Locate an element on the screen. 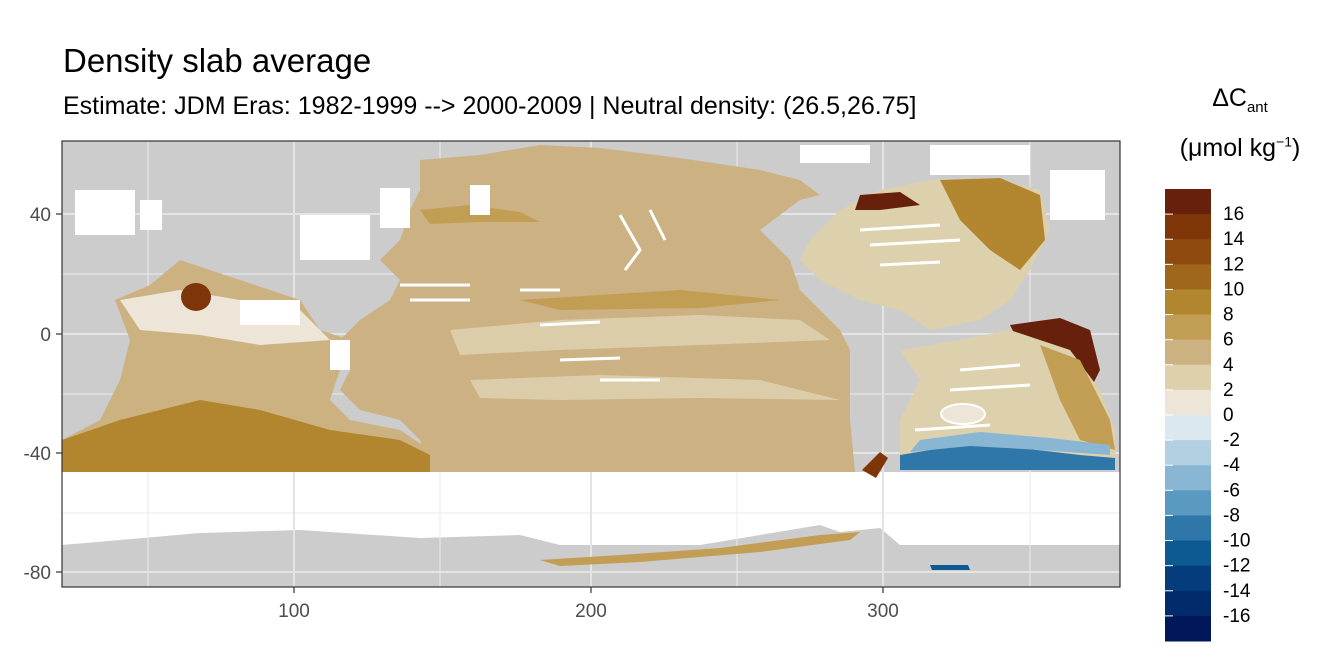 Image resolution: width=1344 pixels, height=672 pixels. south-atlantic-warm is located at coordinates (1077, 397).